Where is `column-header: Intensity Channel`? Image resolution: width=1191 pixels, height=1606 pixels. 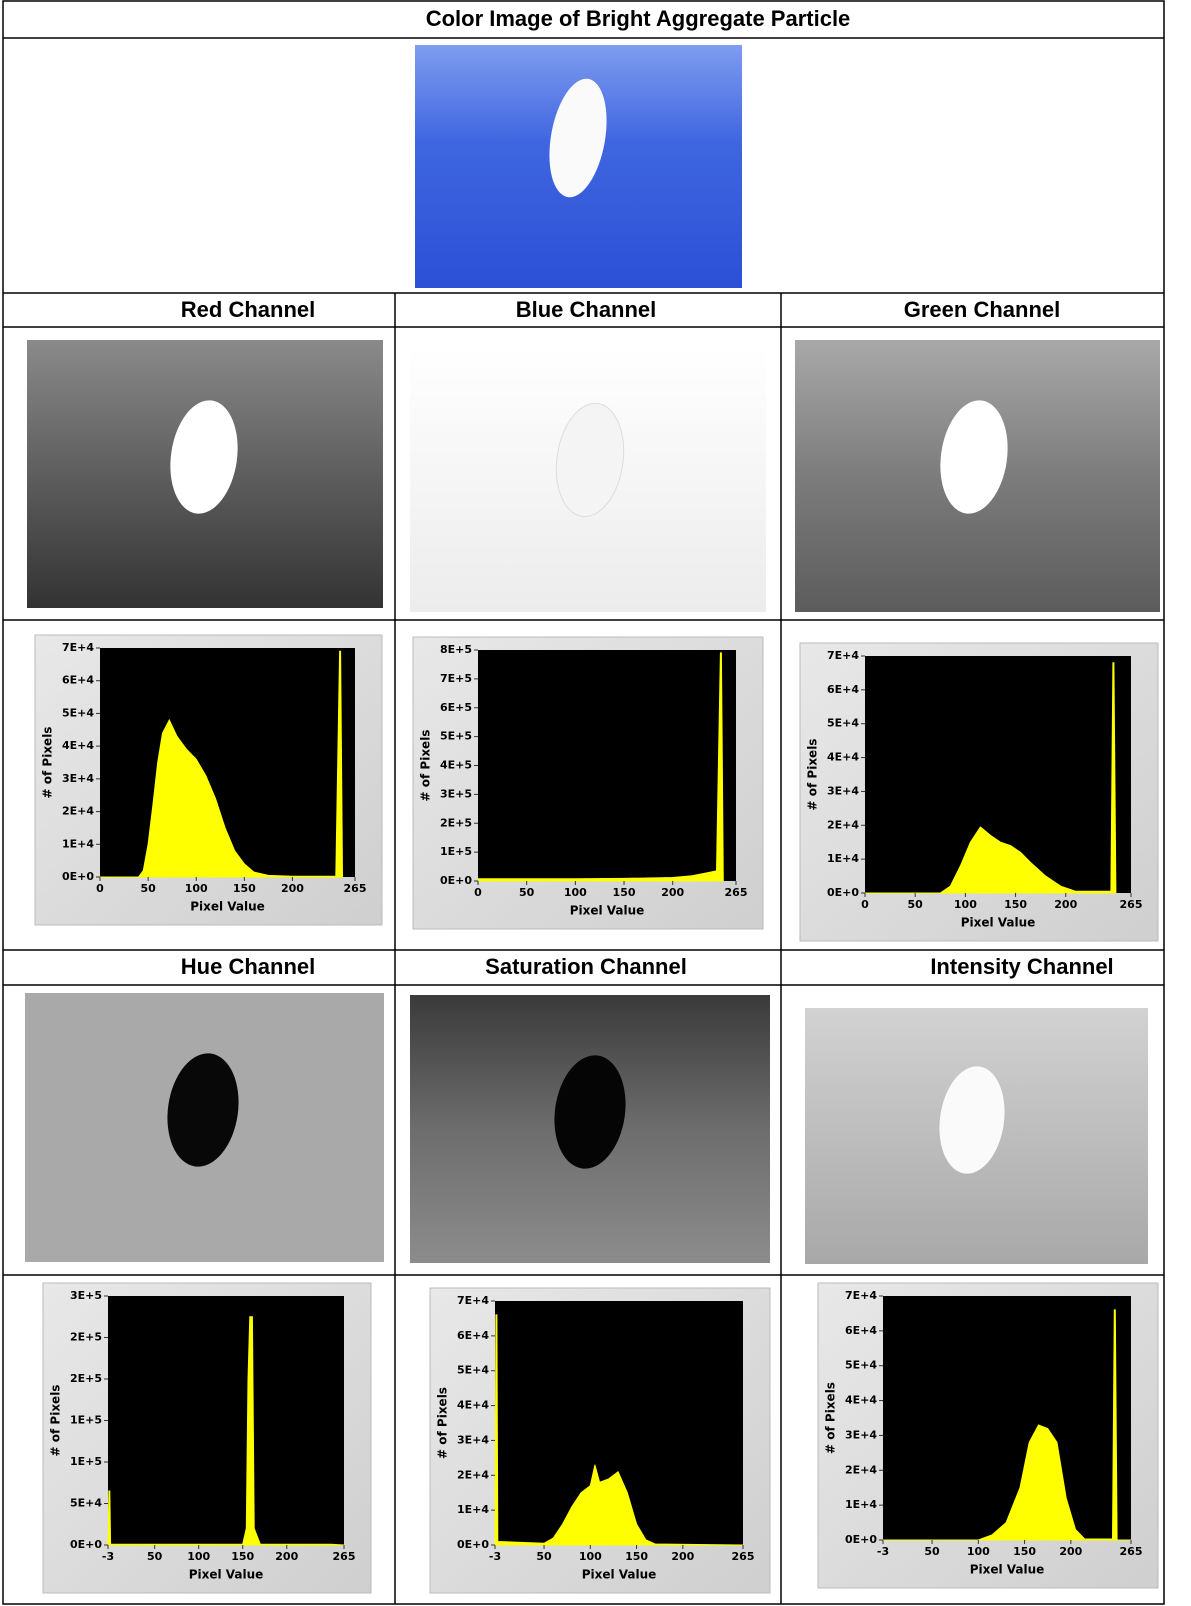 column-header: Intensity Channel is located at coordinates (1021, 966).